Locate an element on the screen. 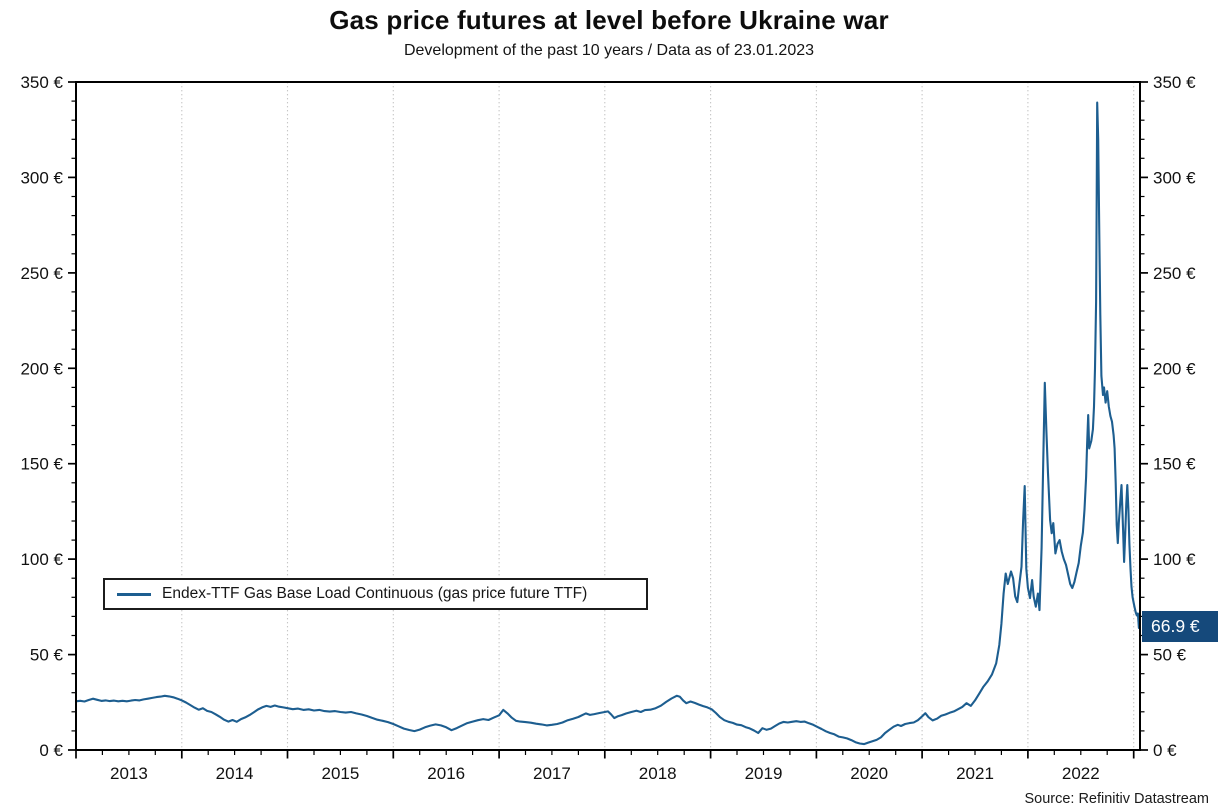 The height and width of the screenshot is (812, 1218). svg-text: 2013 is located at coordinates (129, 773).